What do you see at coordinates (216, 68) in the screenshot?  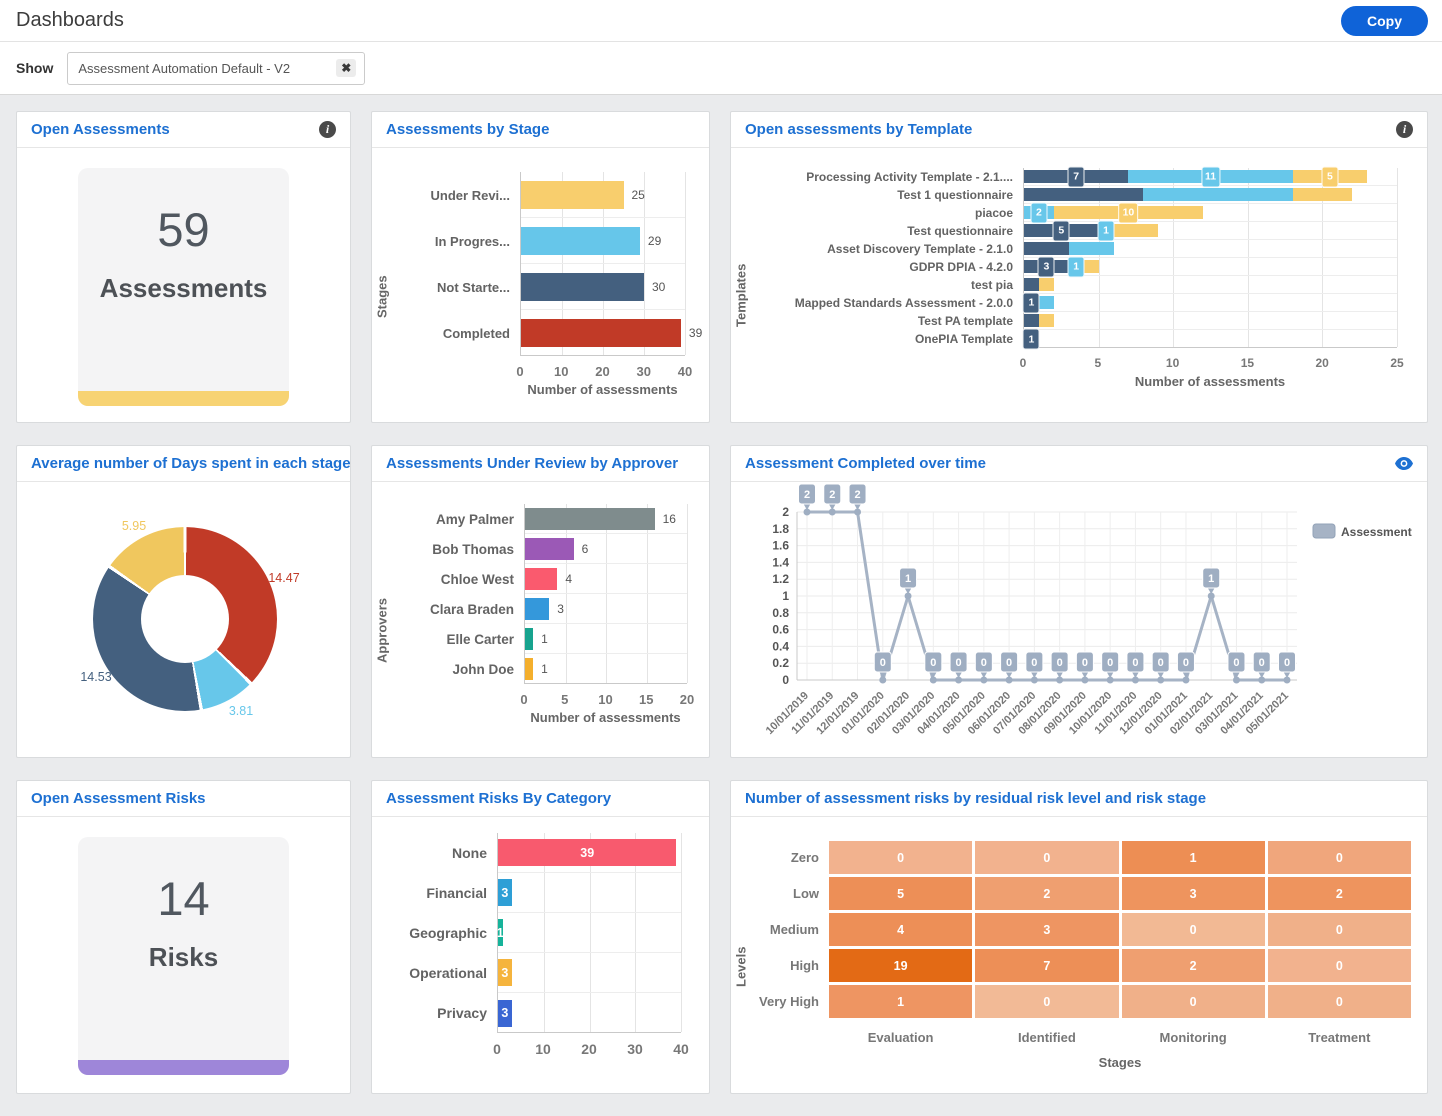 I see `dashboard-select: Assessment Automation Default - V2 ✖` at bounding box center [216, 68].